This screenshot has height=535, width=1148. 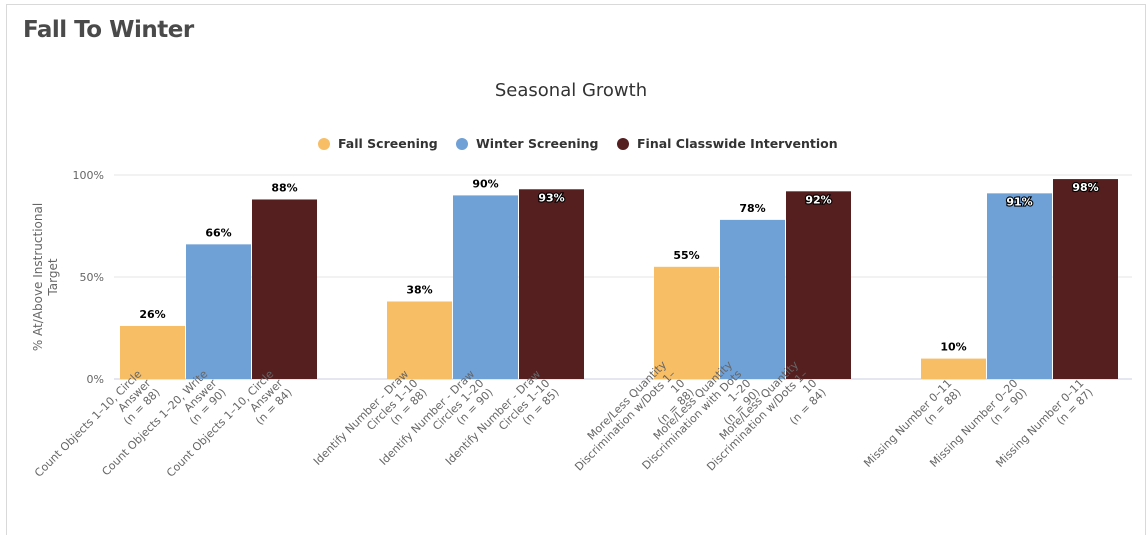 What do you see at coordinates (95, 379) in the screenshot?
I see `y-tick-label: 0%` at bounding box center [95, 379].